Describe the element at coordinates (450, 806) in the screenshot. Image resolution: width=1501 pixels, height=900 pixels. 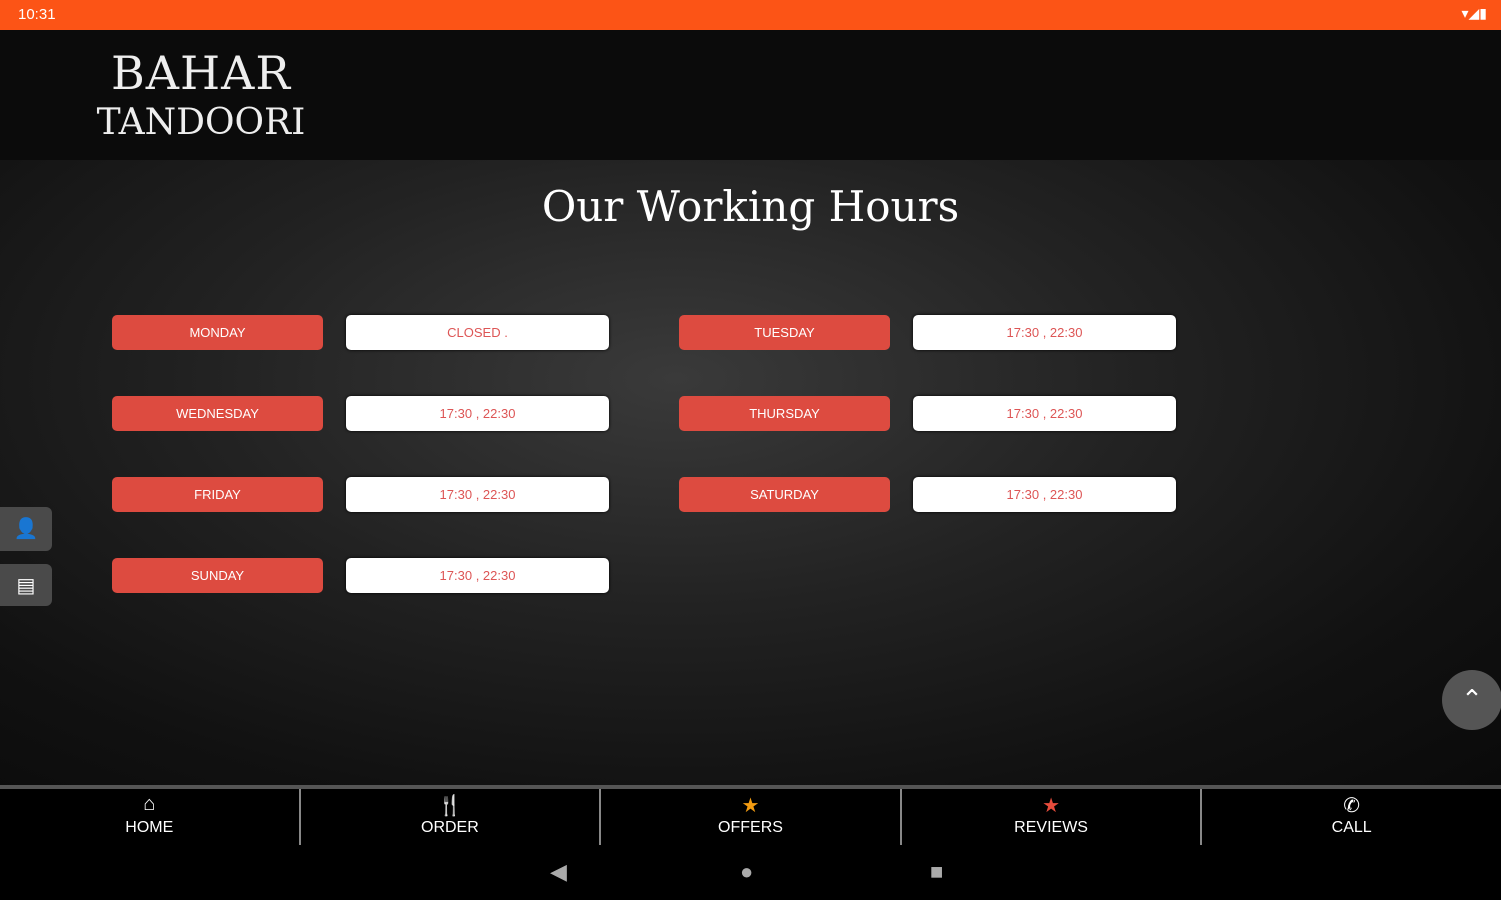
I see `cutlery-icon: 🍴` at that location.